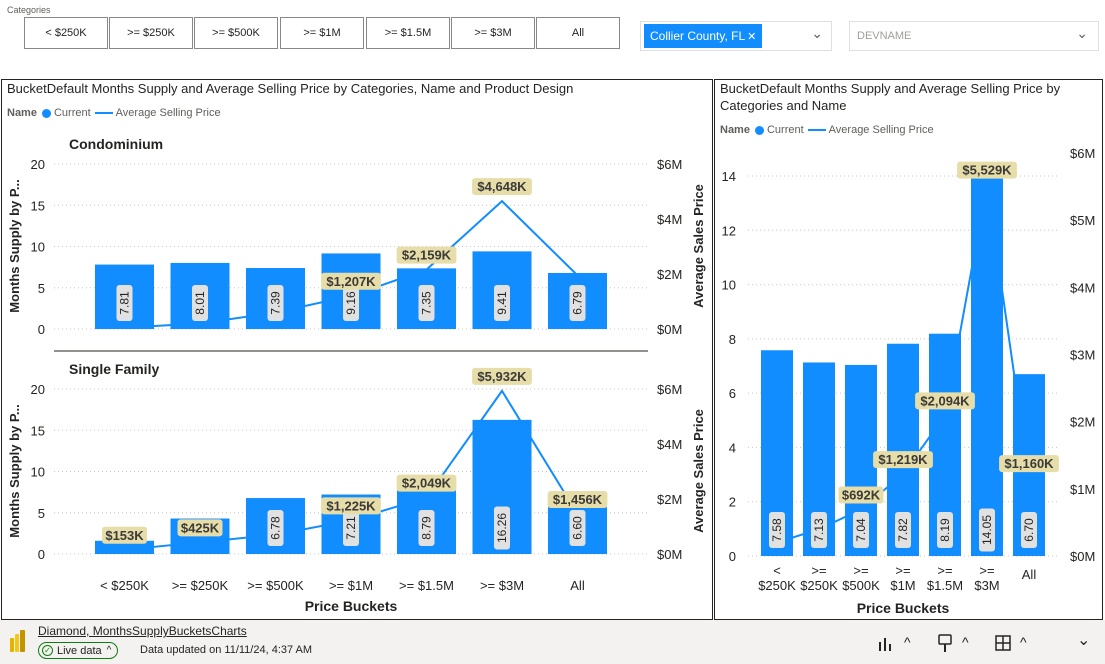  I want to click on close-icon: ✕, so click(752, 36).